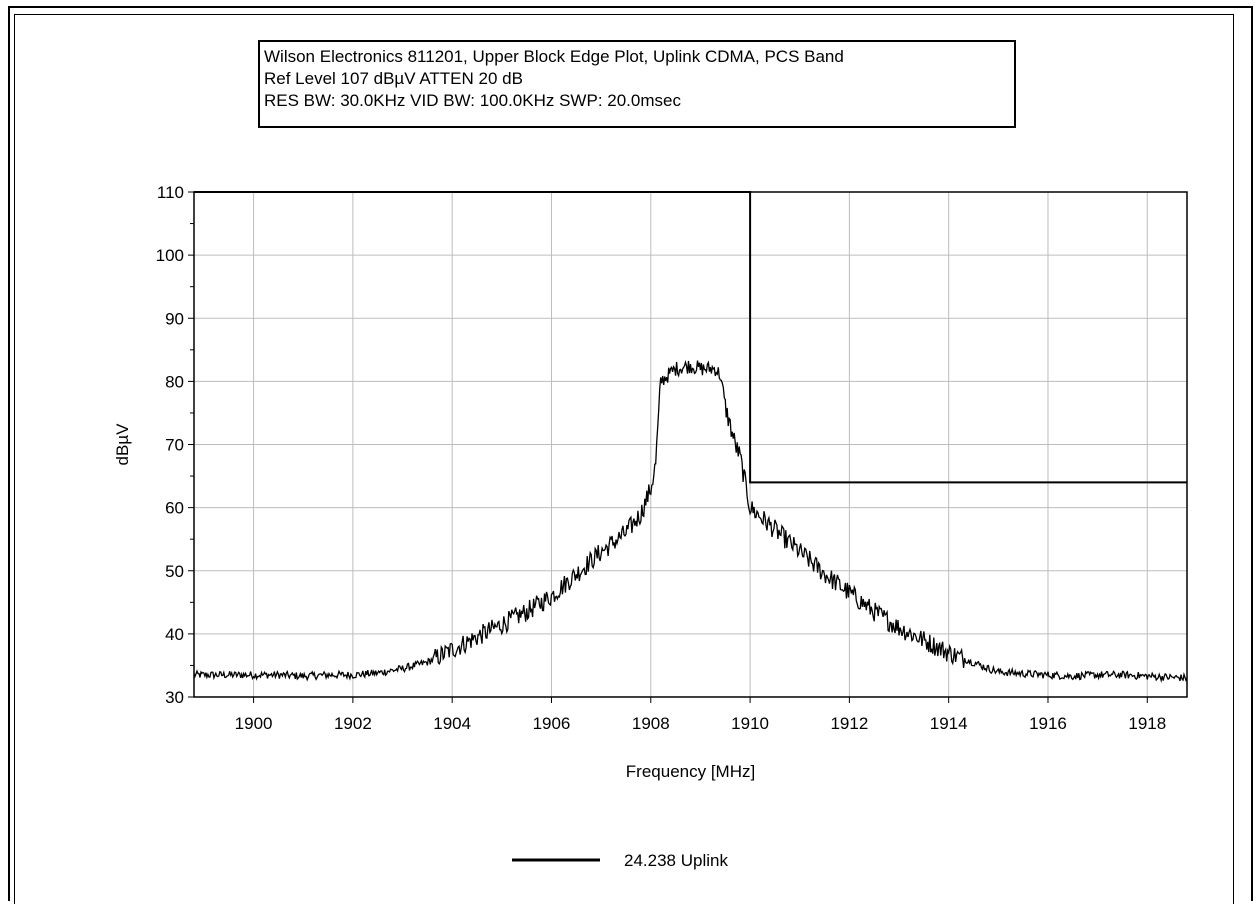  Describe the element at coordinates (174, 571) in the screenshot. I see `y-tick-label: 50` at that location.